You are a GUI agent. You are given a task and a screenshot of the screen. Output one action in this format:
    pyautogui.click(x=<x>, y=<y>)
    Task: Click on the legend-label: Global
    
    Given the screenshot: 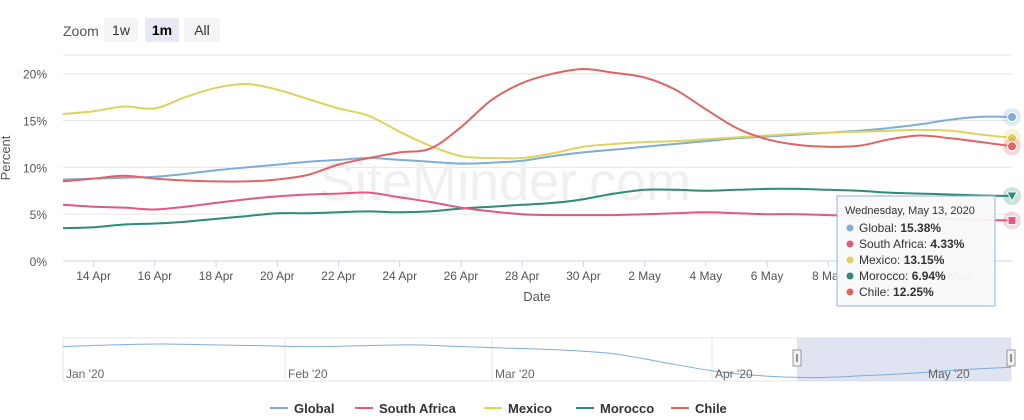 What is the action you would take?
    pyautogui.click(x=314, y=408)
    